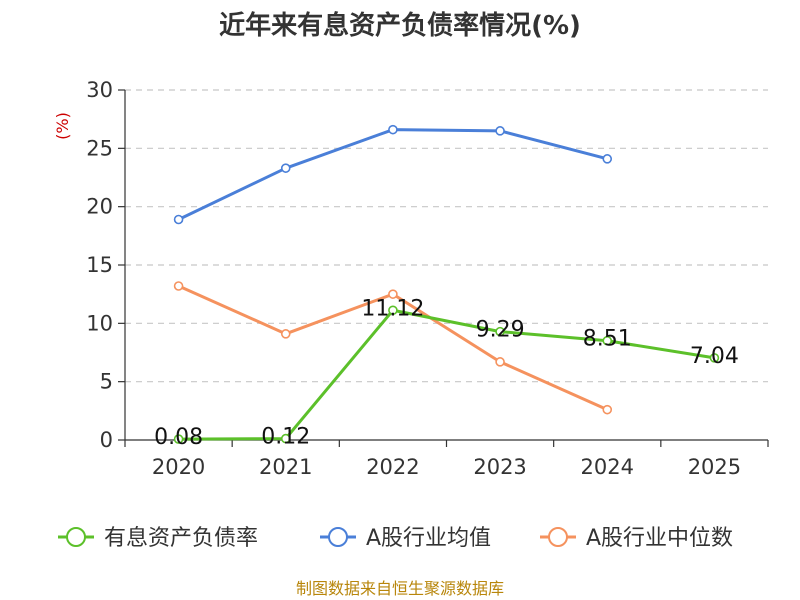 The width and height of the screenshot is (800, 600). I want to click on data-label: 8.51, so click(607, 339).